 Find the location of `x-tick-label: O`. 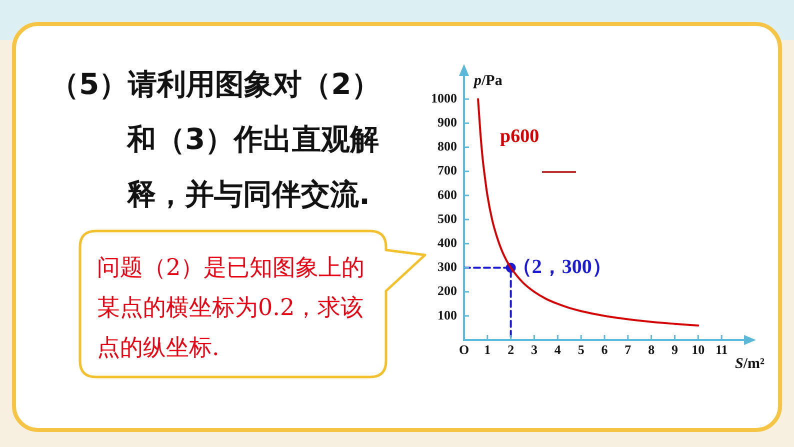

x-tick-label: O is located at coordinates (464, 350).